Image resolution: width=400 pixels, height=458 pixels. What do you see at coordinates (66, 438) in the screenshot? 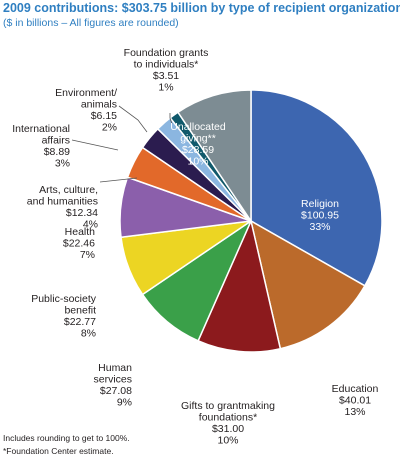
I see `footnote-rounding: Includes rounding to get to 100%.` at bounding box center [66, 438].